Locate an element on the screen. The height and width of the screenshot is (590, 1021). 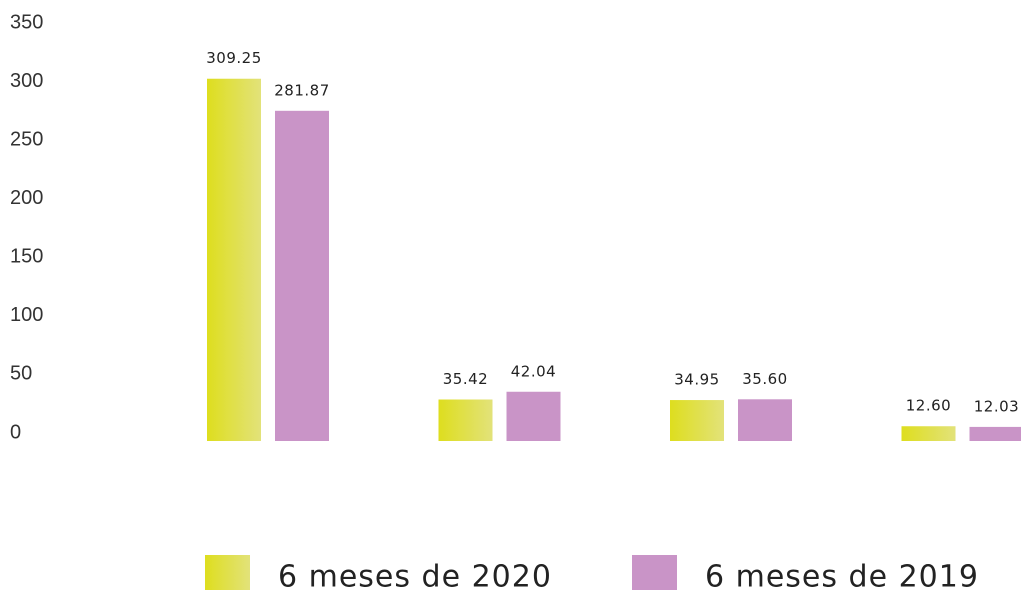
value-label: 35.42 is located at coordinates (465, 379).